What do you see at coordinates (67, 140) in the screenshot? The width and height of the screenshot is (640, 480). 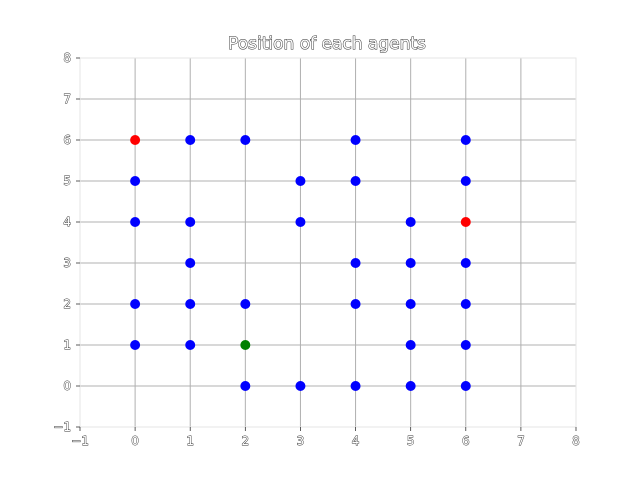 I see `y-tick-label: 6` at bounding box center [67, 140].